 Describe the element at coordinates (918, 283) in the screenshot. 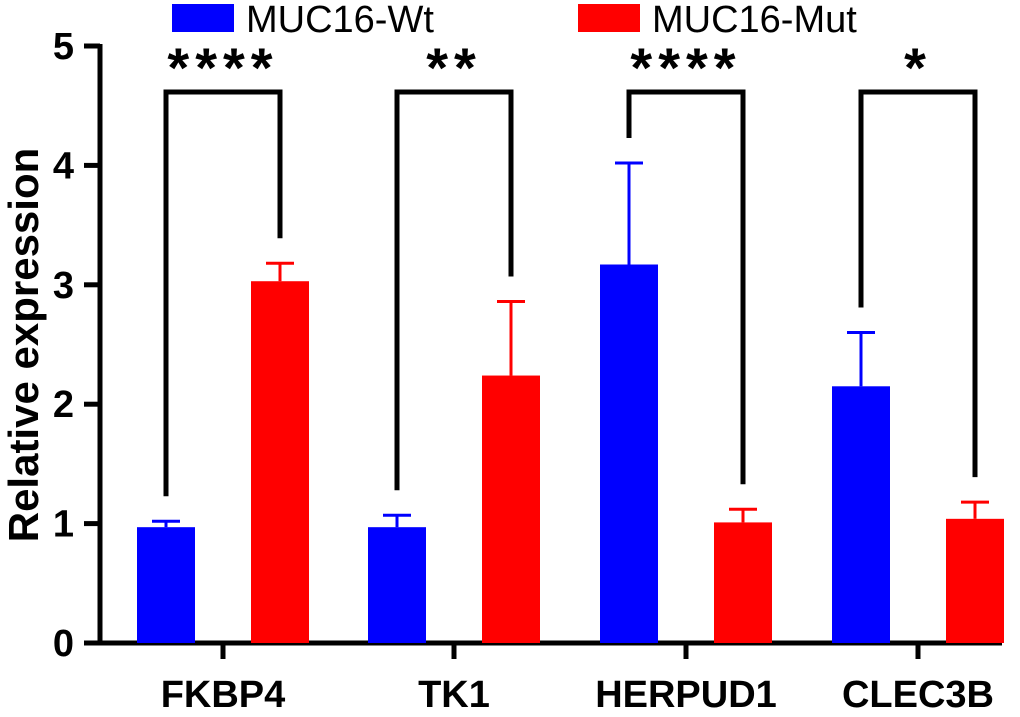

I see `significance-bracket-CLEC3B` at that location.